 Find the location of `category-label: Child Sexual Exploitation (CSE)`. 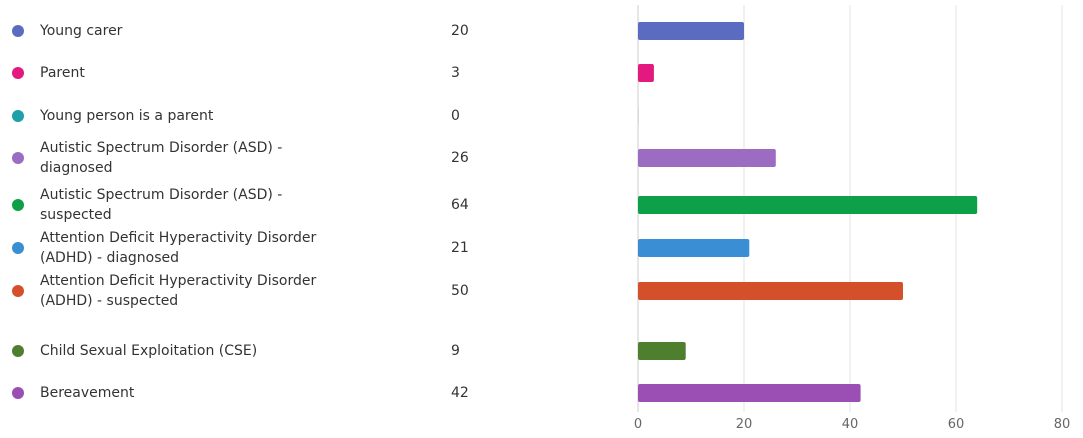

category-label: Child Sexual Exploitation (CSE) is located at coordinates (210, 351).